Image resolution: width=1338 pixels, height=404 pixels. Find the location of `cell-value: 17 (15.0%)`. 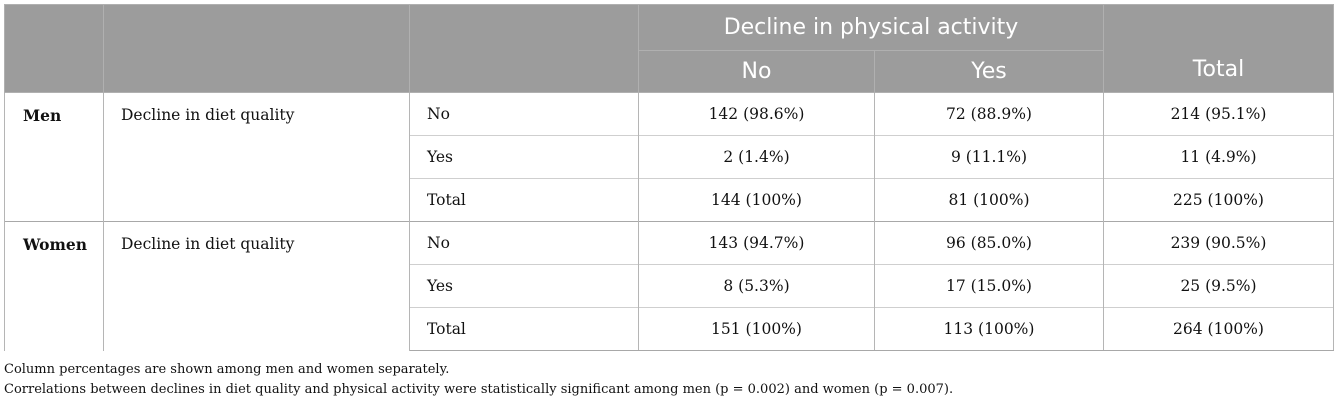

cell-value: 17 (15.0%) is located at coordinates (989, 286).